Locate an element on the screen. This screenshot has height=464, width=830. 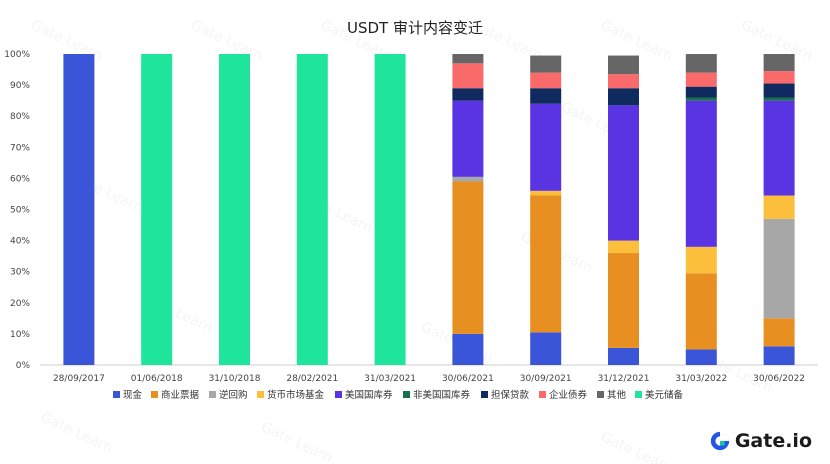
legend-item: 逆回购 is located at coordinates (228, 395).